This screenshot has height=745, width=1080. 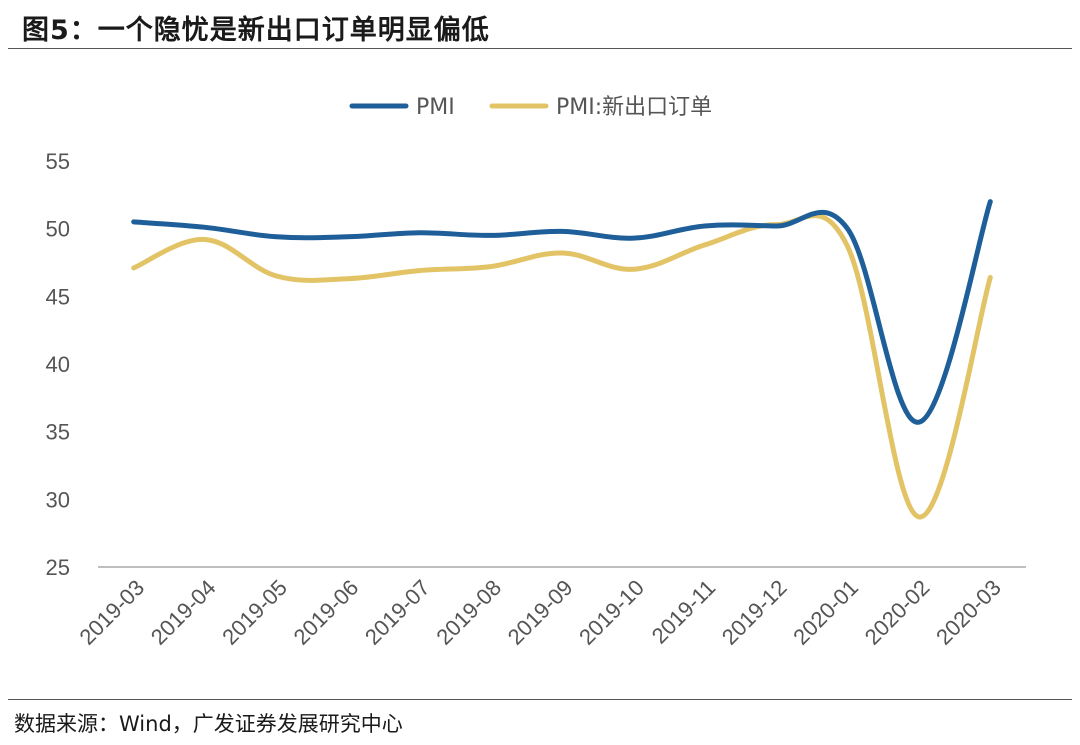 What do you see at coordinates (684, 612) in the screenshot?
I see `x-tick-label: 2019-11` at bounding box center [684, 612].